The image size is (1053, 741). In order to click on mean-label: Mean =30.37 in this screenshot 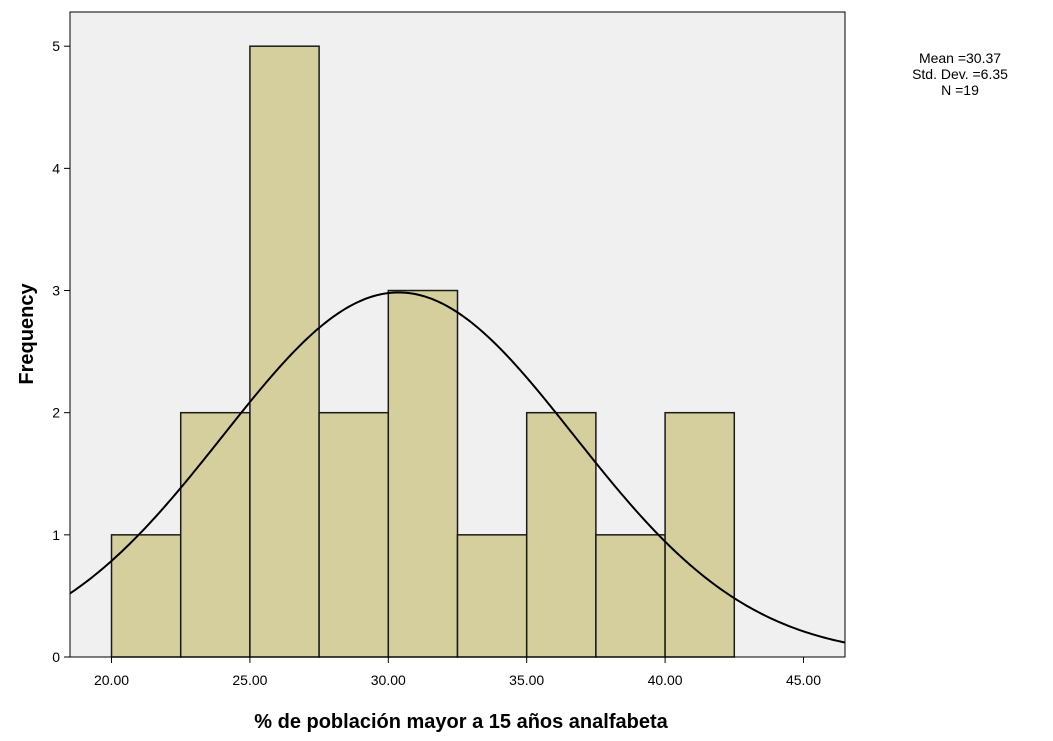, I will do `click(960, 58)`.